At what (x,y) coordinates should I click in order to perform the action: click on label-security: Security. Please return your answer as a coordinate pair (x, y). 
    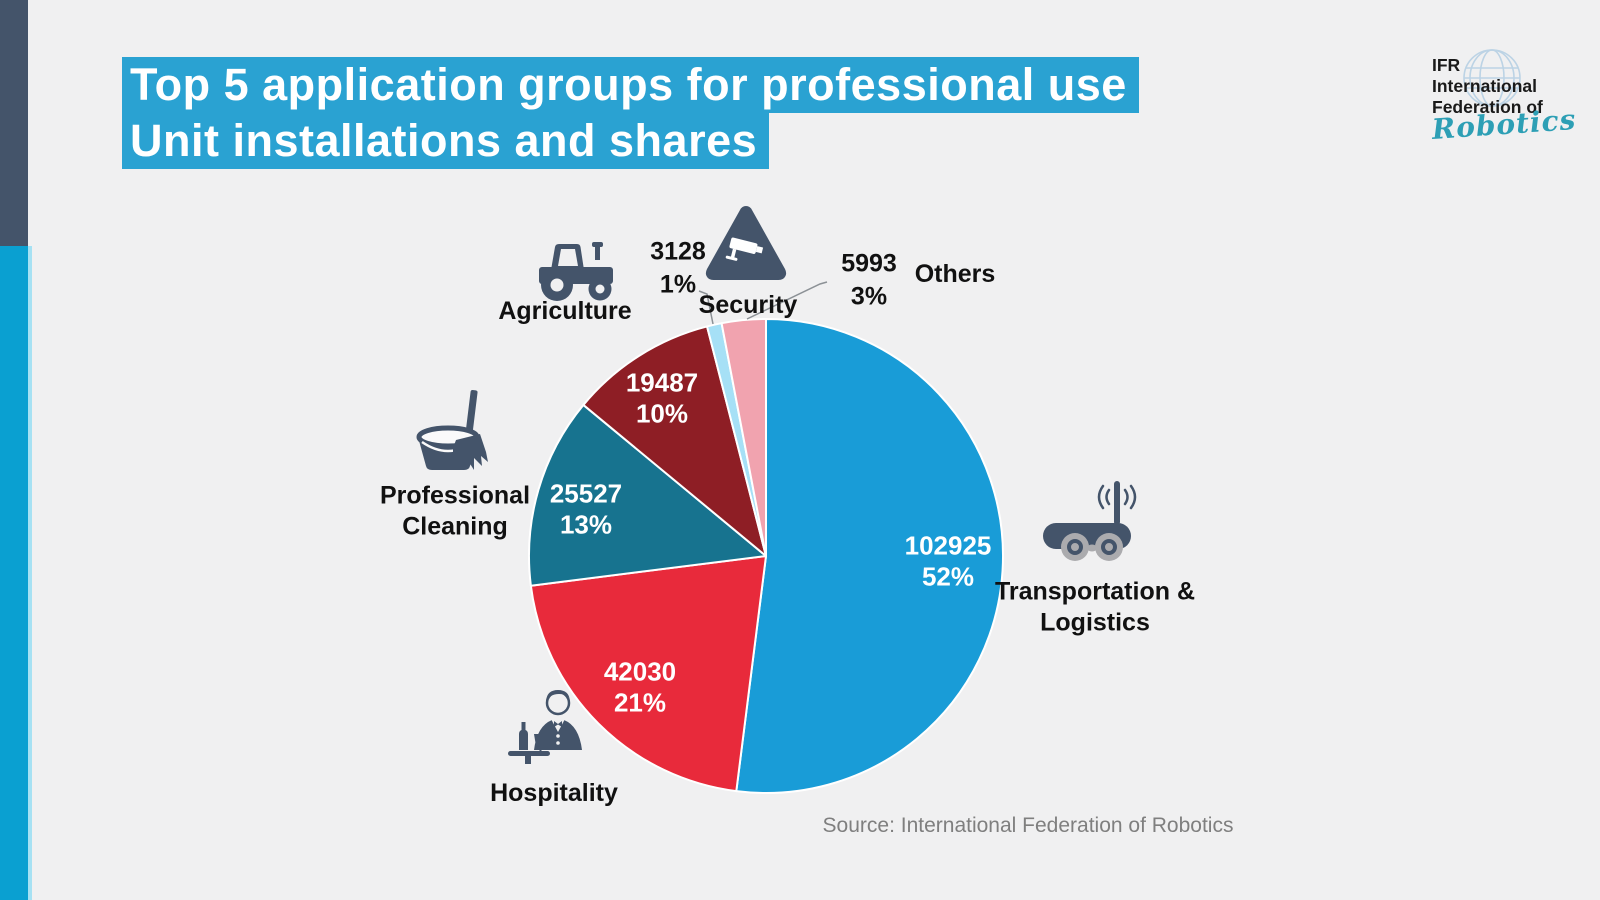
    Looking at the image, I should click on (748, 304).